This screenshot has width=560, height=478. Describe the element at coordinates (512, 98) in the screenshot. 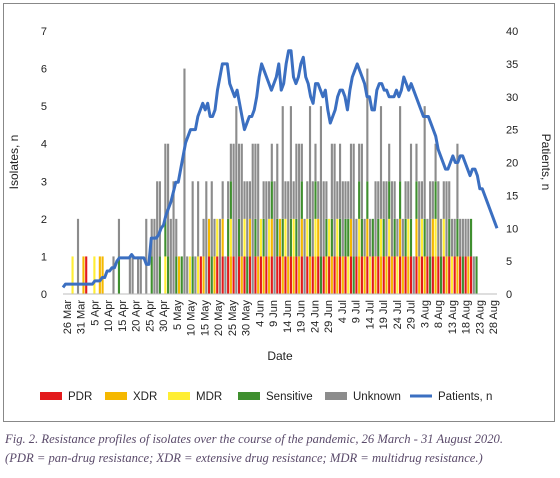

I see `right-tick-label: 30` at that location.